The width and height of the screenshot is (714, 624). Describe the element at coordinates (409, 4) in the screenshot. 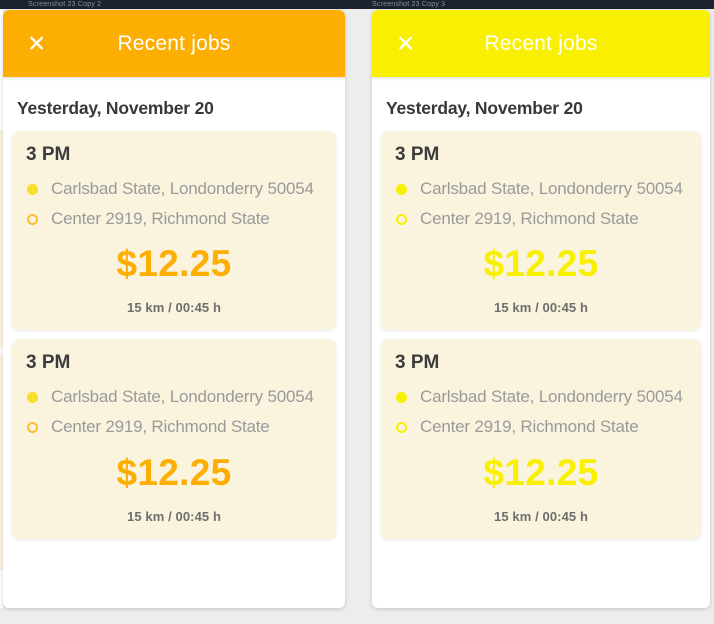

I see `artboard-label: Screenshot 23 Copy 3` at that location.